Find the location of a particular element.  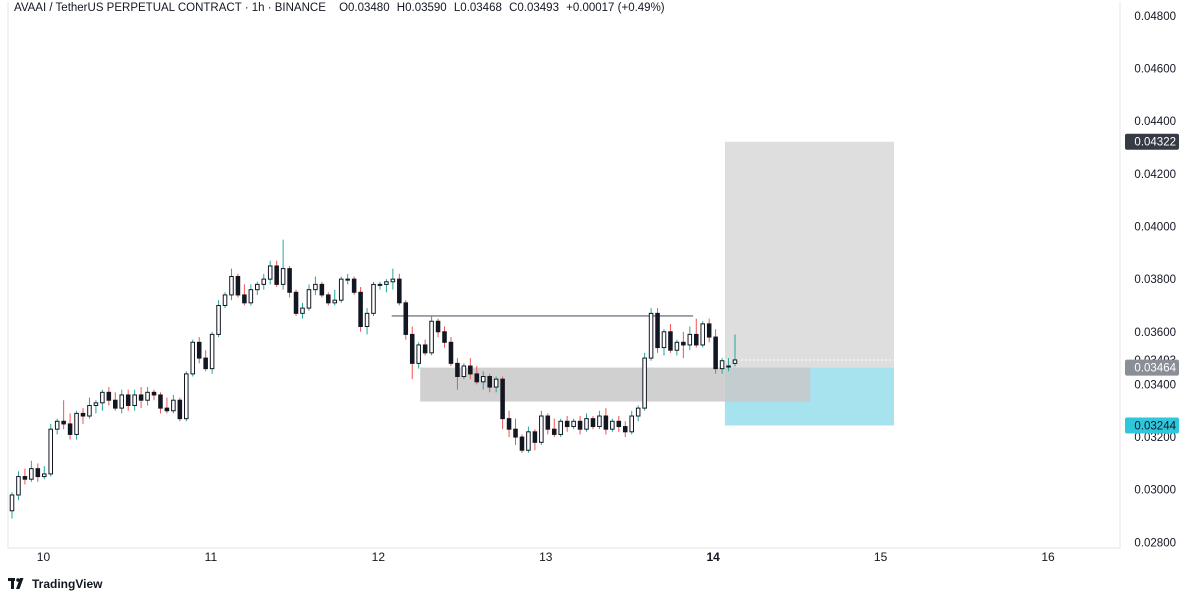

price-tag-gray: 0.03464 is located at coordinates (1152, 367).